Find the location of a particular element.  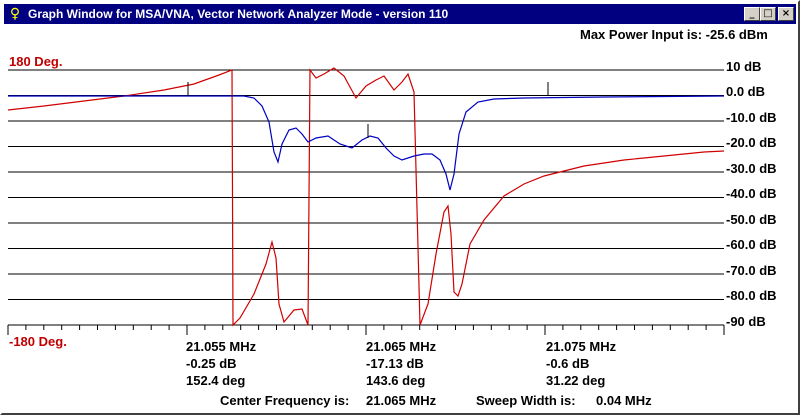

mag-axis-label: 10 dB is located at coordinates (744, 66).